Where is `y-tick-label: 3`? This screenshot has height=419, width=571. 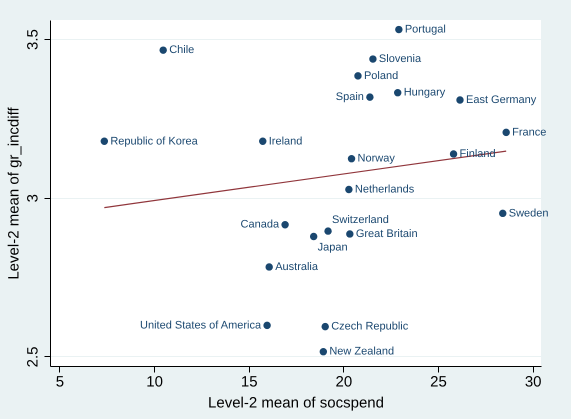
y-tick-label: 3 is located at coordinates (33, 198).